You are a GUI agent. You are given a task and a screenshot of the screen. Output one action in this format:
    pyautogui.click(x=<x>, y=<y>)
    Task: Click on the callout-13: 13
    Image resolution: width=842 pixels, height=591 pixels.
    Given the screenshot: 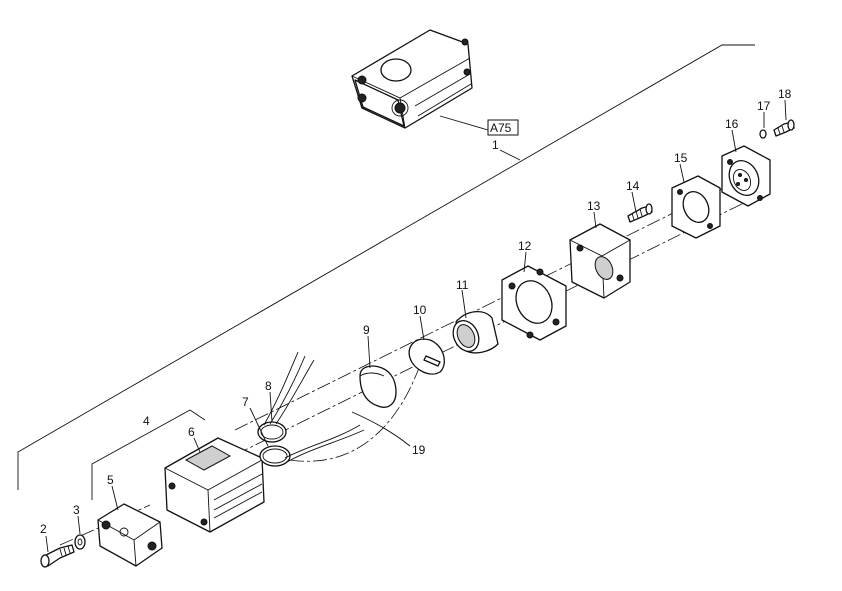 What is the action you would take?
    pyautogui.click(x=594, y=206)
    